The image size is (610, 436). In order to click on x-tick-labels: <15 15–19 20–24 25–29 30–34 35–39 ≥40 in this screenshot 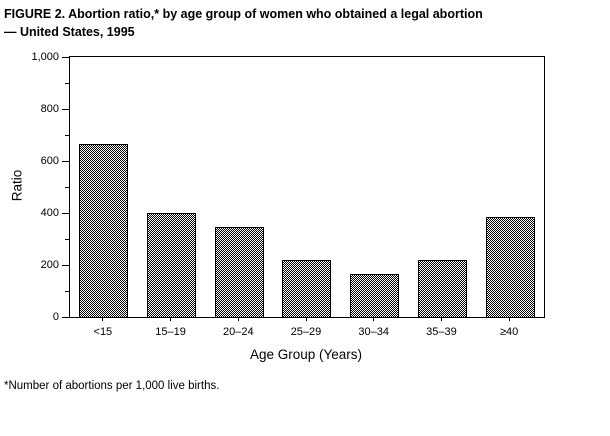, I will do `click(306, 332)`.